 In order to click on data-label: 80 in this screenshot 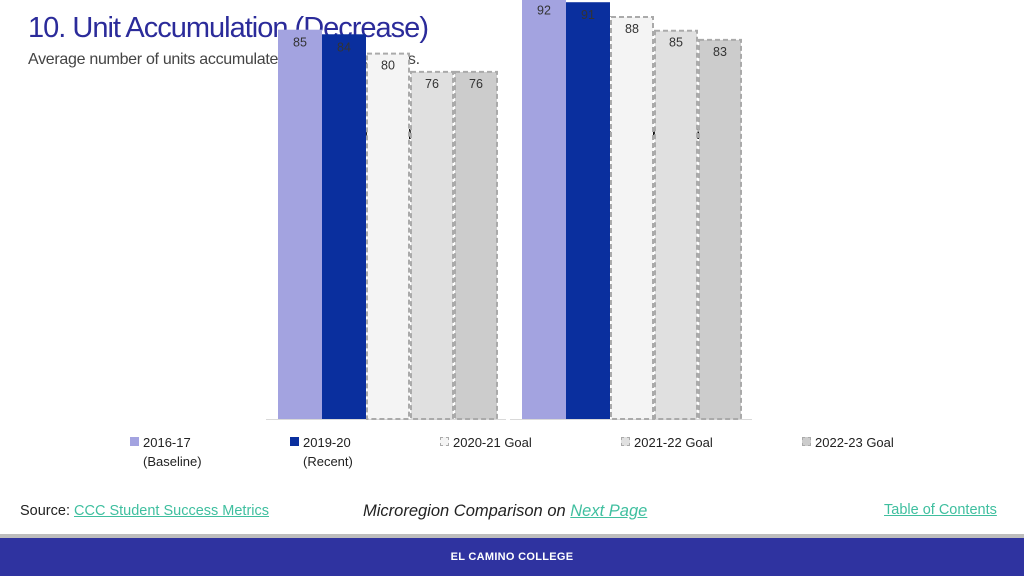, I will do `click(388, 66)`.